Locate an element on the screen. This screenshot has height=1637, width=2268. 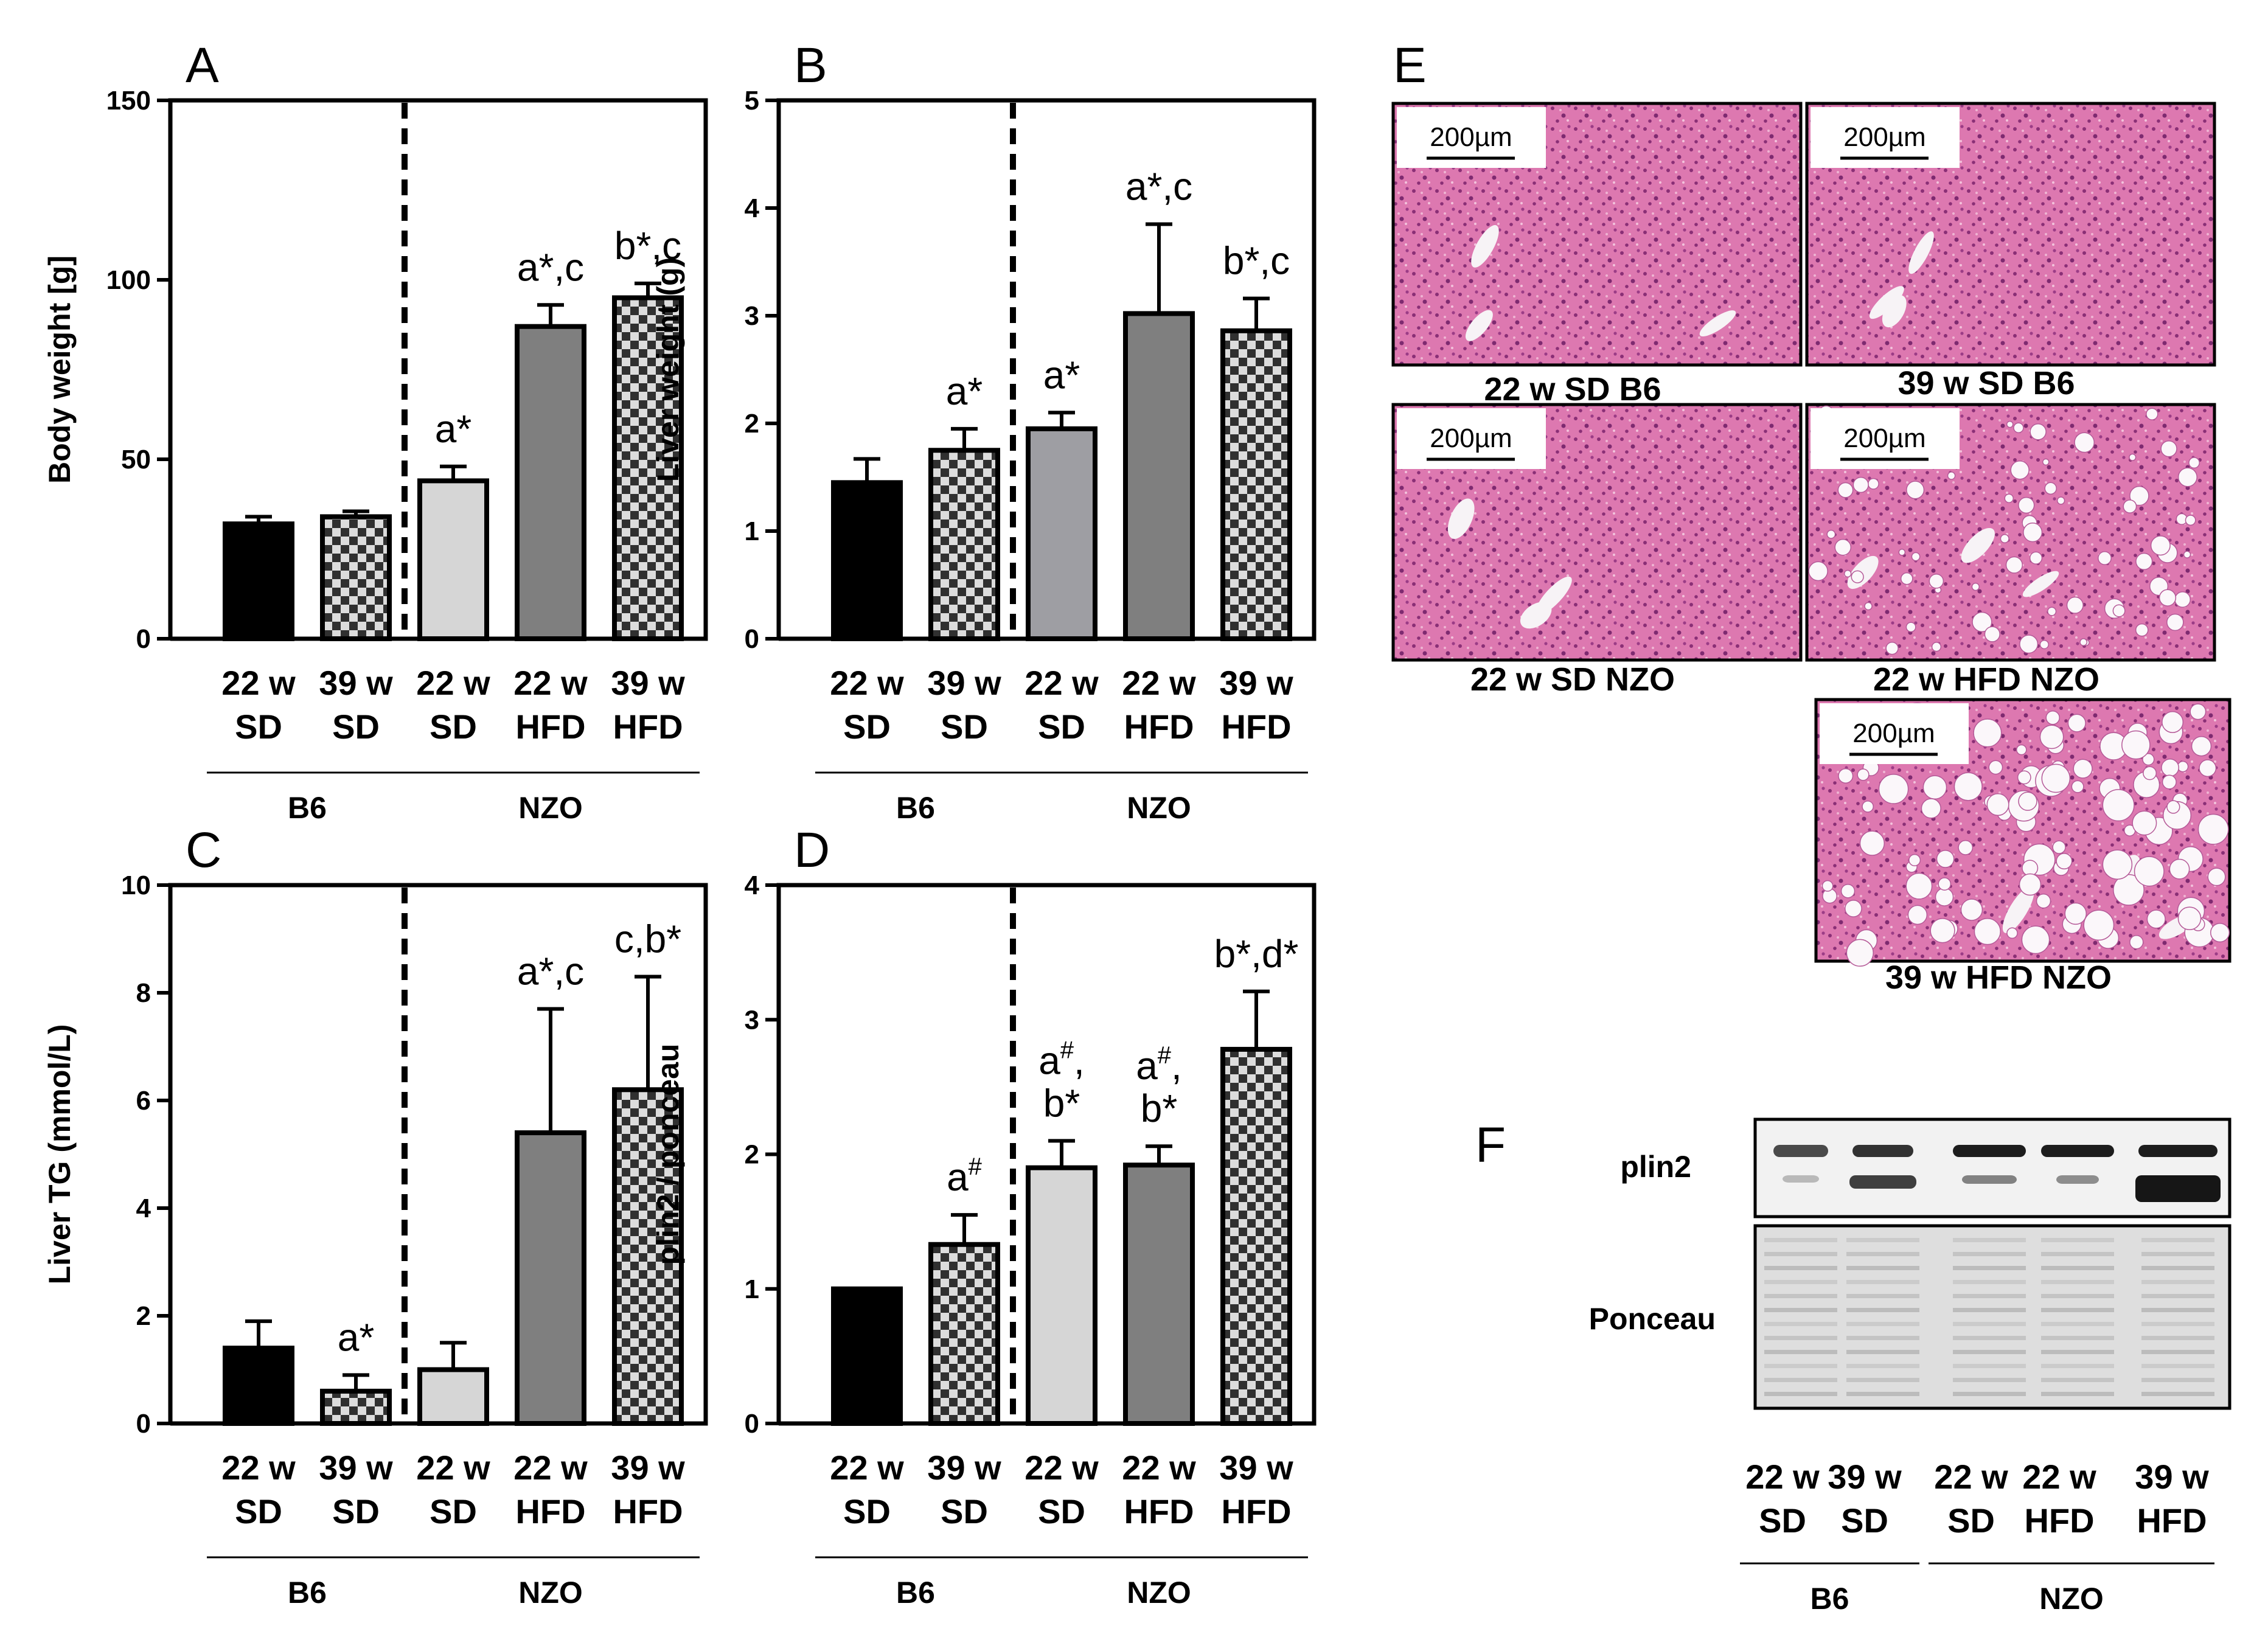
micrograph-caption: 22 w HFD NZO is located at coordinates (1986, 679).